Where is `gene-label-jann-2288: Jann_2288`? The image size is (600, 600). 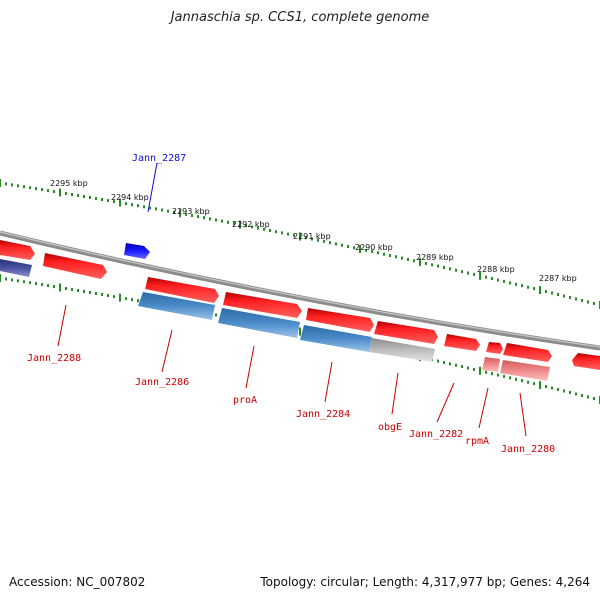 gene-label-jann-2288: Jann_2288 is located at coordinates (54, 358).